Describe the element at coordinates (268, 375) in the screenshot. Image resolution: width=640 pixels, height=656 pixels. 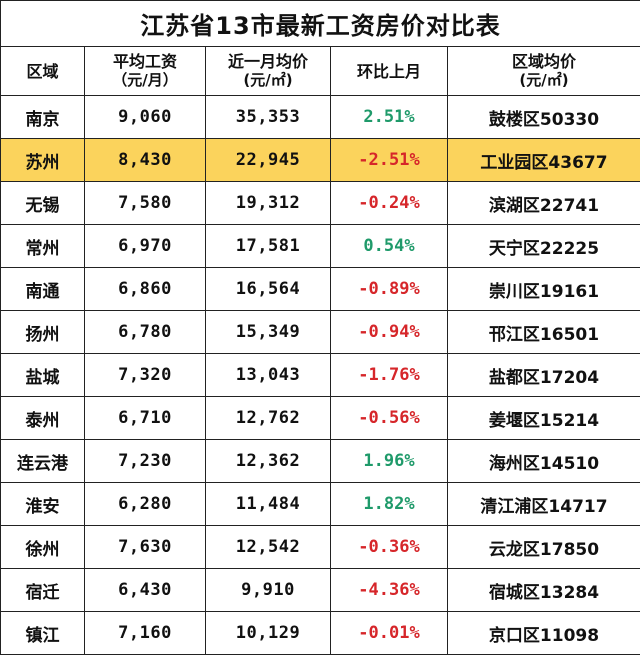
I see `price-cell: 13,043` at that location.